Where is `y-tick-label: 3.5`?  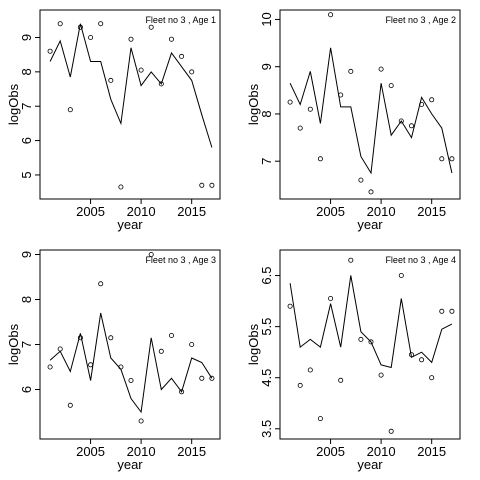 y-tick-label: 3.5 is located at coordinates (266, 429).